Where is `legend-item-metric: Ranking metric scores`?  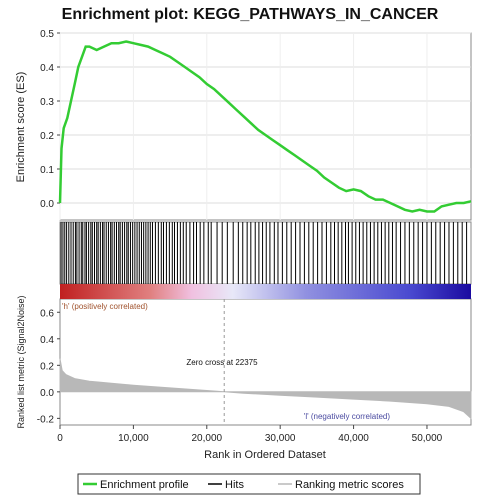 legend-item-metric: Ranking metric scores is located at coordinates (349, 485).